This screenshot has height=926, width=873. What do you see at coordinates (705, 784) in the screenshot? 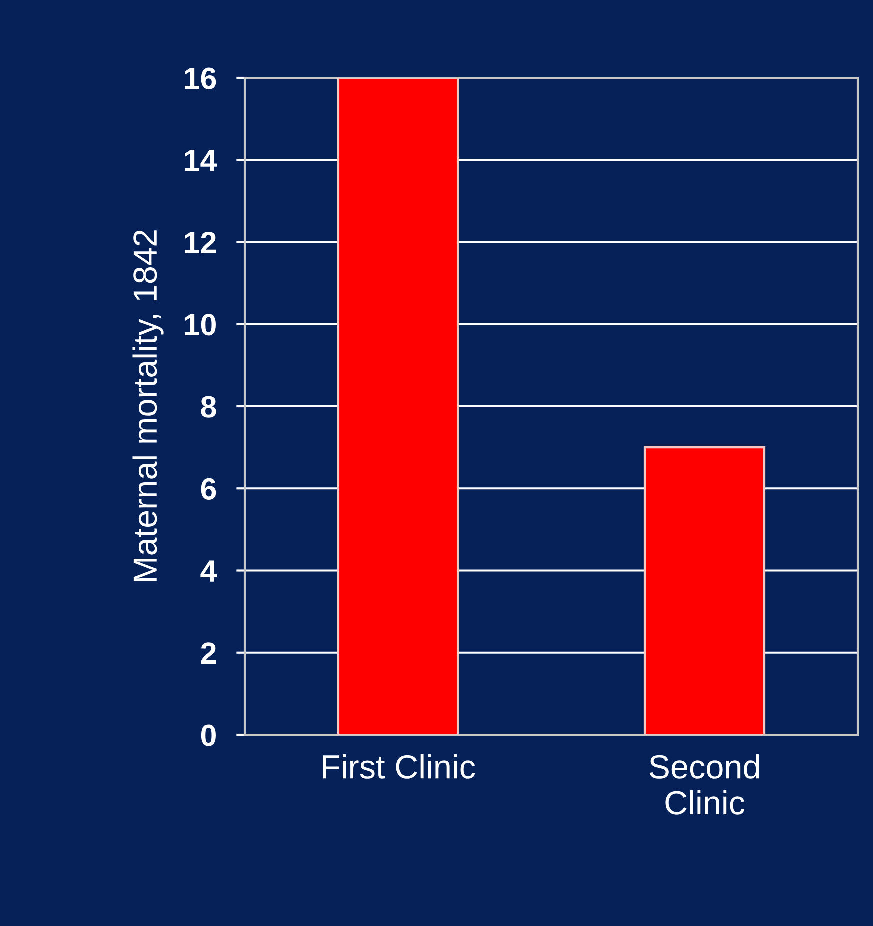
I see `x-tick-label: Second Clinic` at bounding box center [705, 784].